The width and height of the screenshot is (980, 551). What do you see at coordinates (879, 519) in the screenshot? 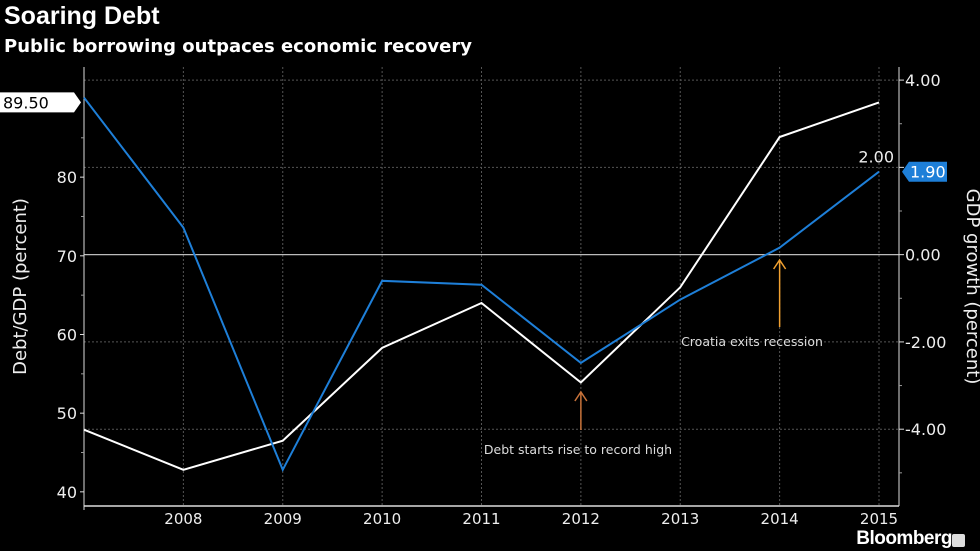
I see `x-tick-label: 2015` at bounding box center [879, 519].